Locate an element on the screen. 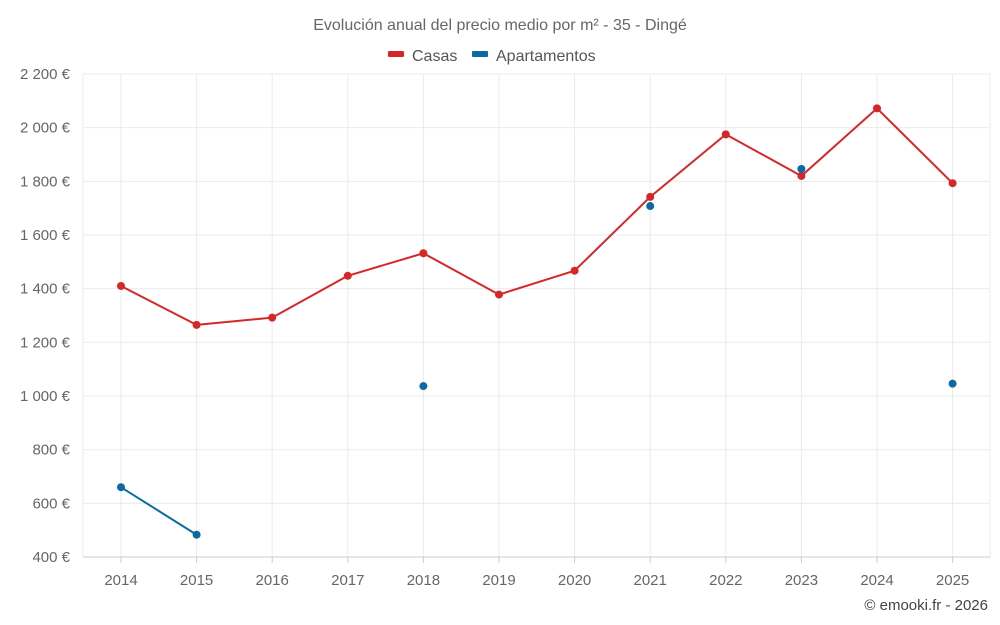 Image resolution: width=1000 pixels, height=625 pixels. y-tick-label: 1 000 € is located at coordinates (45, 396).